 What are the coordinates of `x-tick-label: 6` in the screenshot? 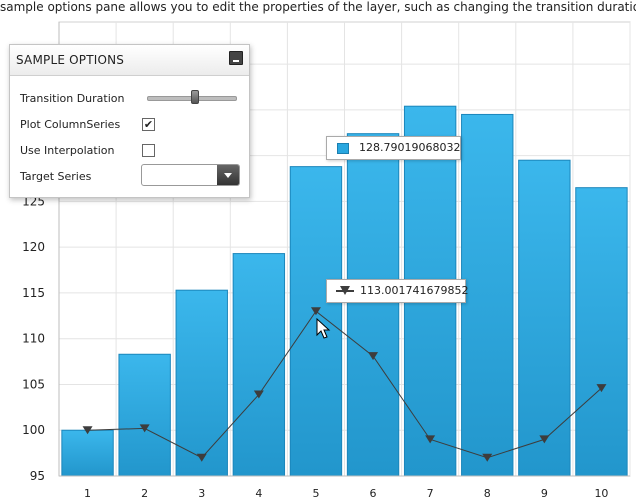 It's located at (373, 493).